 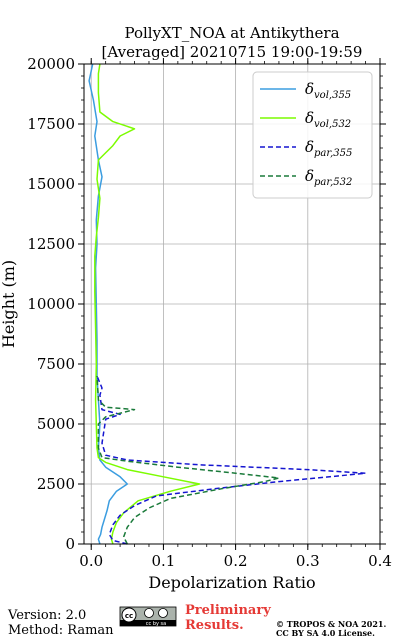 What do you see at coordinates (328, 148) in the screenshot?
I see `legend-label: δpar,355` at bounding box center [328, 148].